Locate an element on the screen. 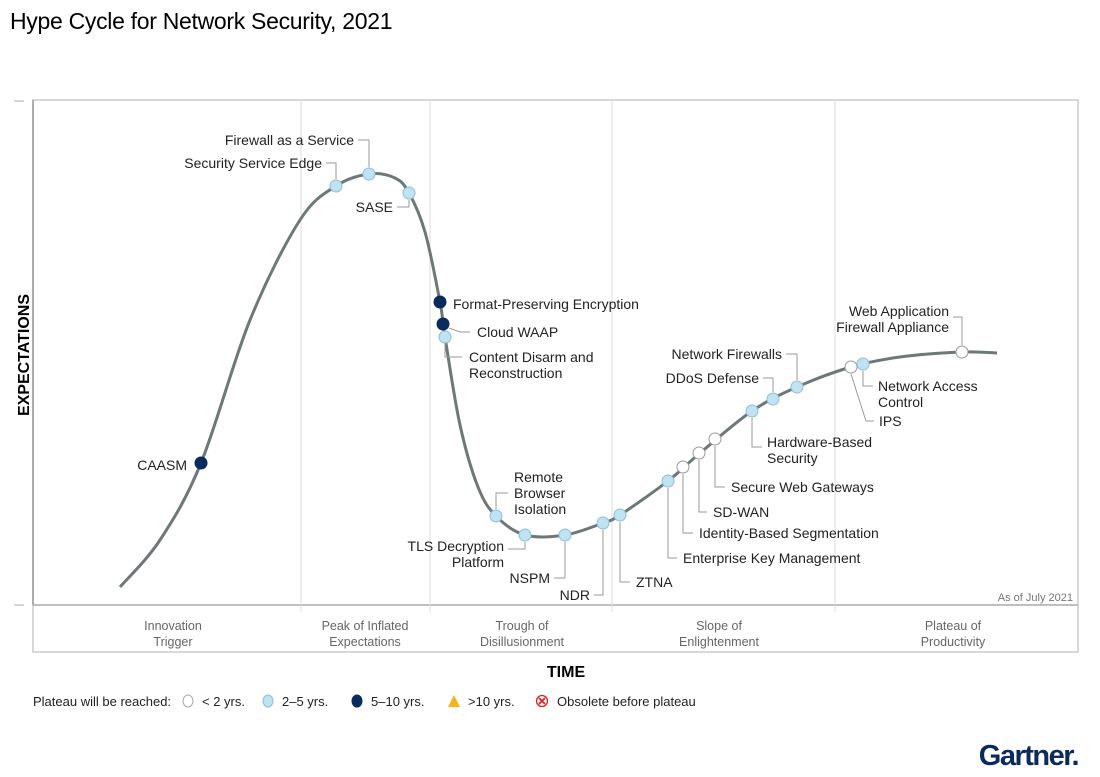 This screenshot has width=1100, height=777. legend-item-label: 5–10 yrs. is located at coordinates (397, 701).